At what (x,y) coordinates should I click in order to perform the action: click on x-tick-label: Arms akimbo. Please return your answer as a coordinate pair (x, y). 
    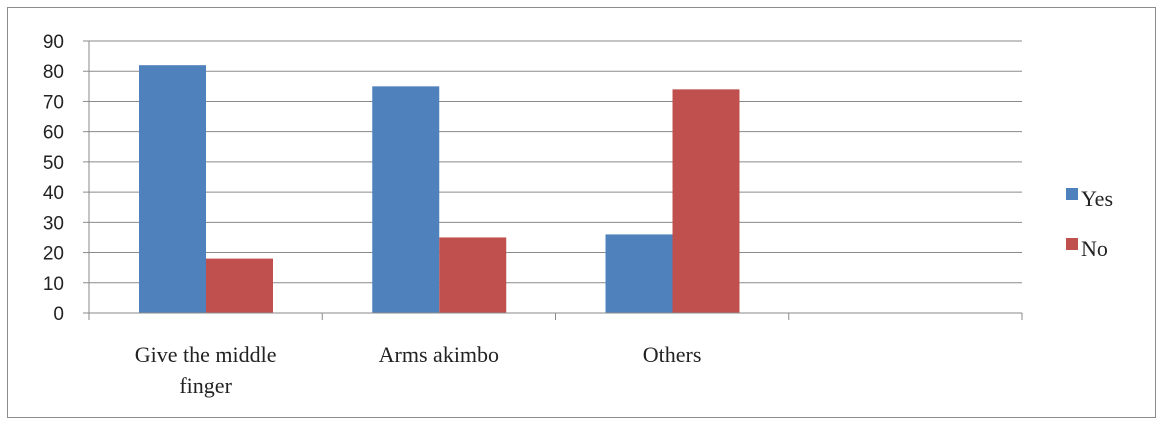
    Looking at the image, I should click on (439, 354).